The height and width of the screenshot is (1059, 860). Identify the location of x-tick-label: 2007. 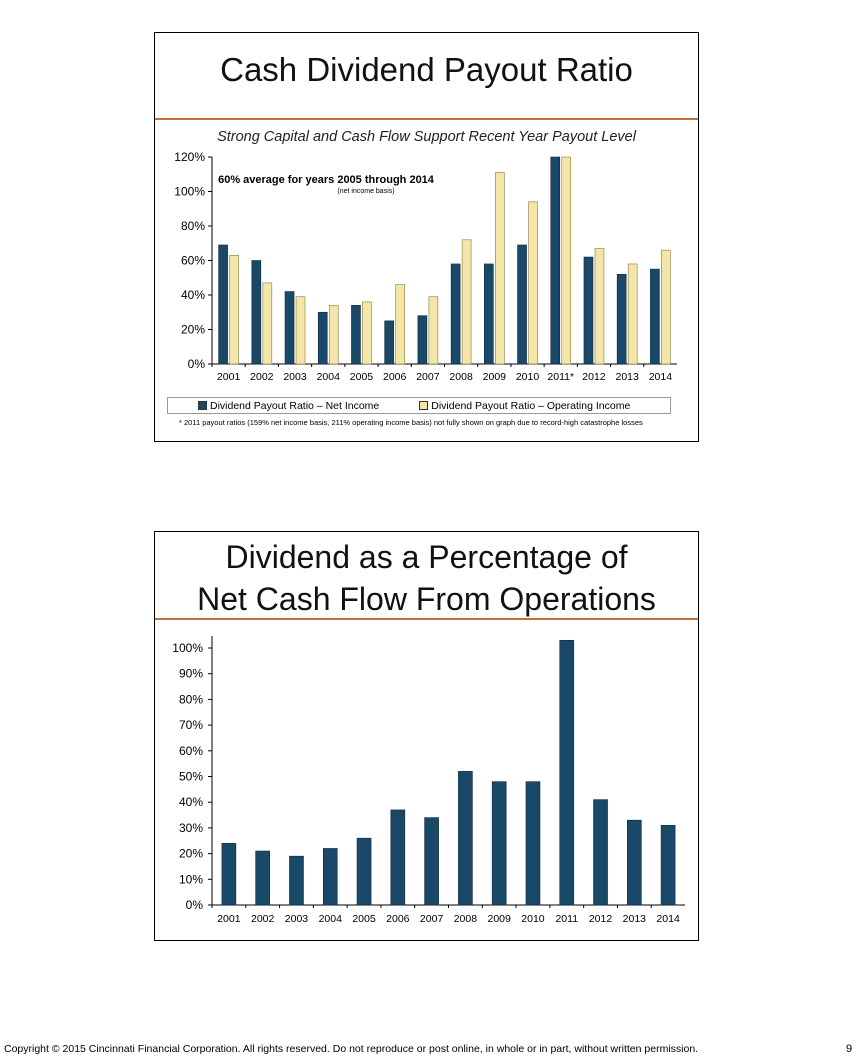
(432, 919).